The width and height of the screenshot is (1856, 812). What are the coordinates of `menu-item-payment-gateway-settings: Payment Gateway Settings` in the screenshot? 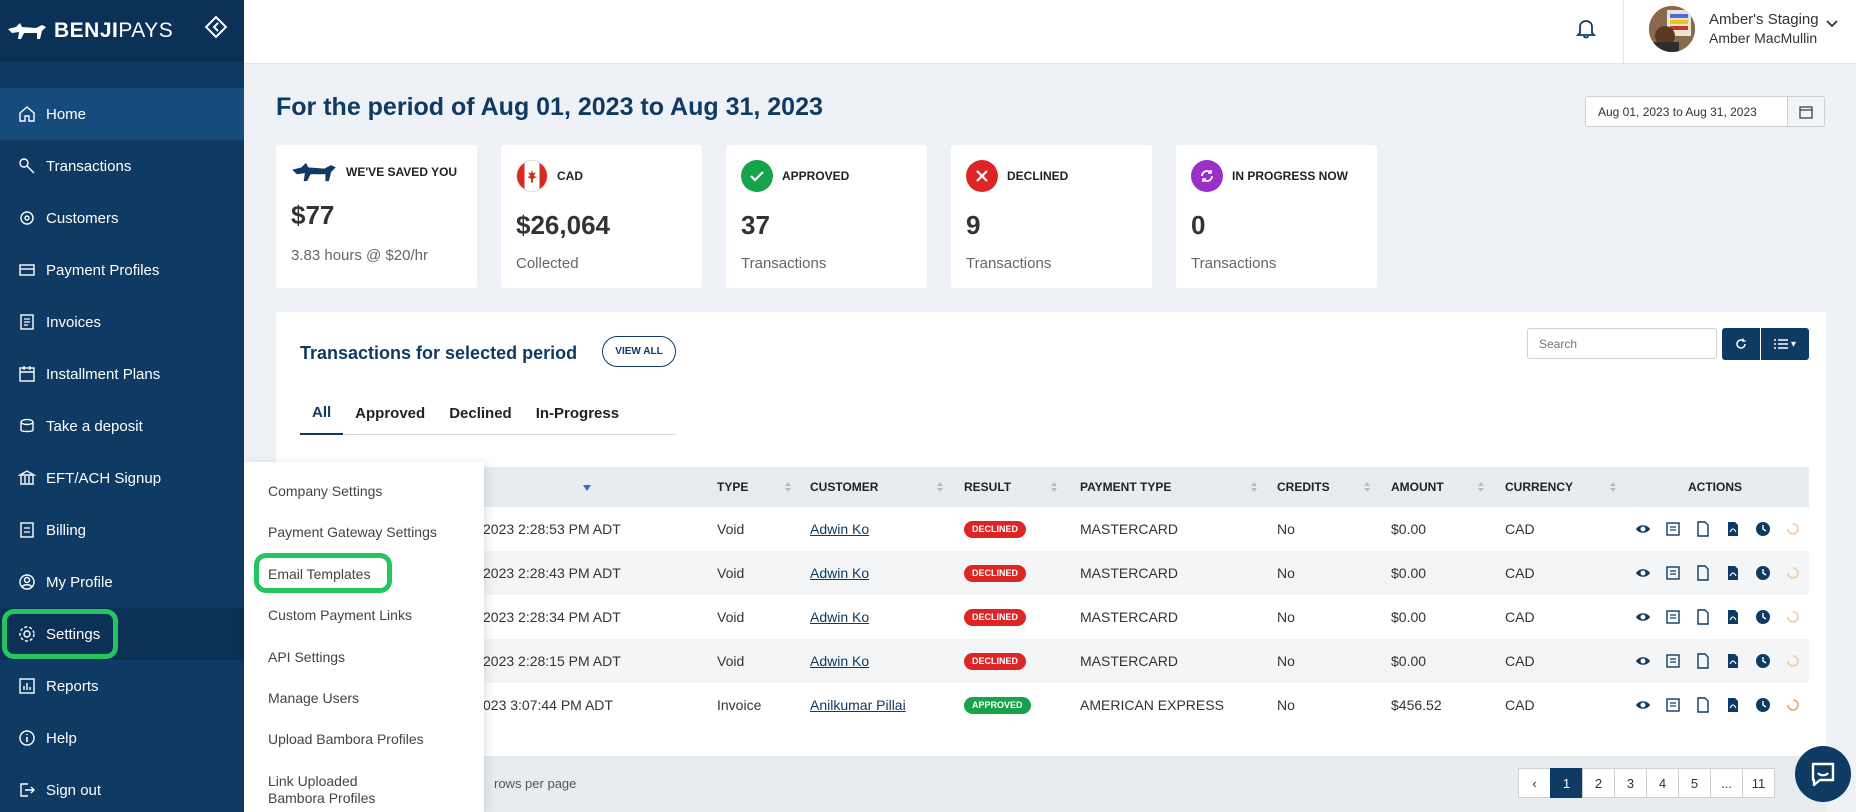 It's located at (352, 532).